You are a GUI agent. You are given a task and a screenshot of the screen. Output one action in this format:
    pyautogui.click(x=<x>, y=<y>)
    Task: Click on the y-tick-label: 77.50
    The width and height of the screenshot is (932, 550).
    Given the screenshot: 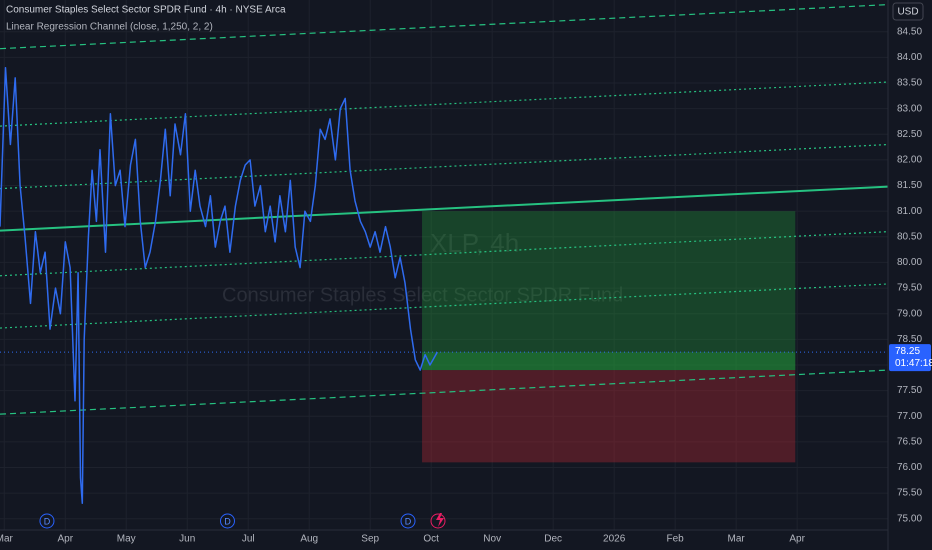 What is the action you would take?
    pyautogui.click(x=909, y=390)
    